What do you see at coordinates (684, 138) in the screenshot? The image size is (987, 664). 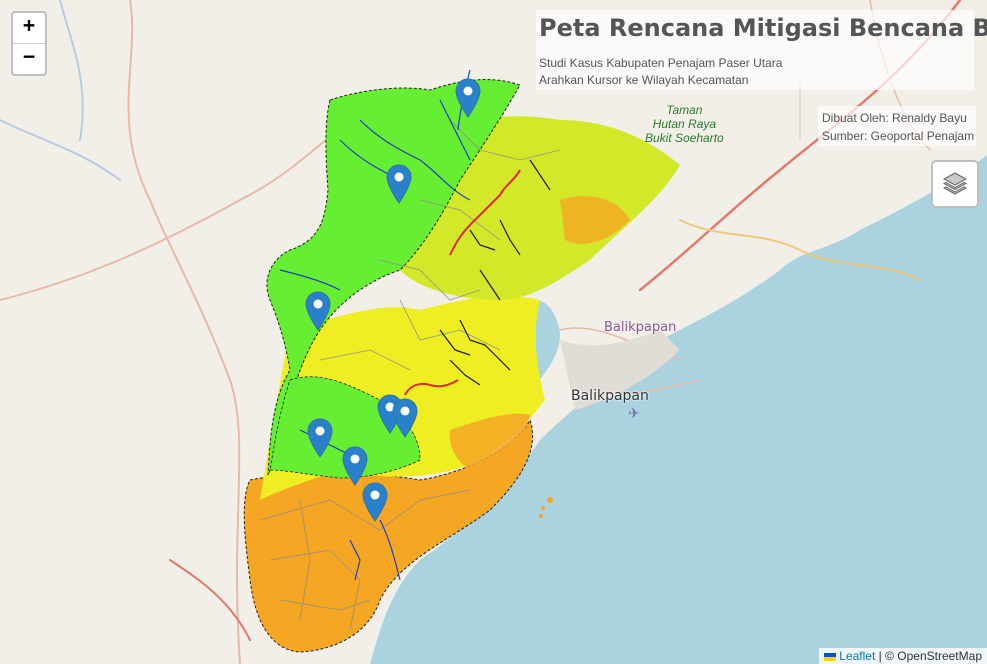 I see `park-label-line-3: Bukit Soeharto` at bounding box center [684, 138].